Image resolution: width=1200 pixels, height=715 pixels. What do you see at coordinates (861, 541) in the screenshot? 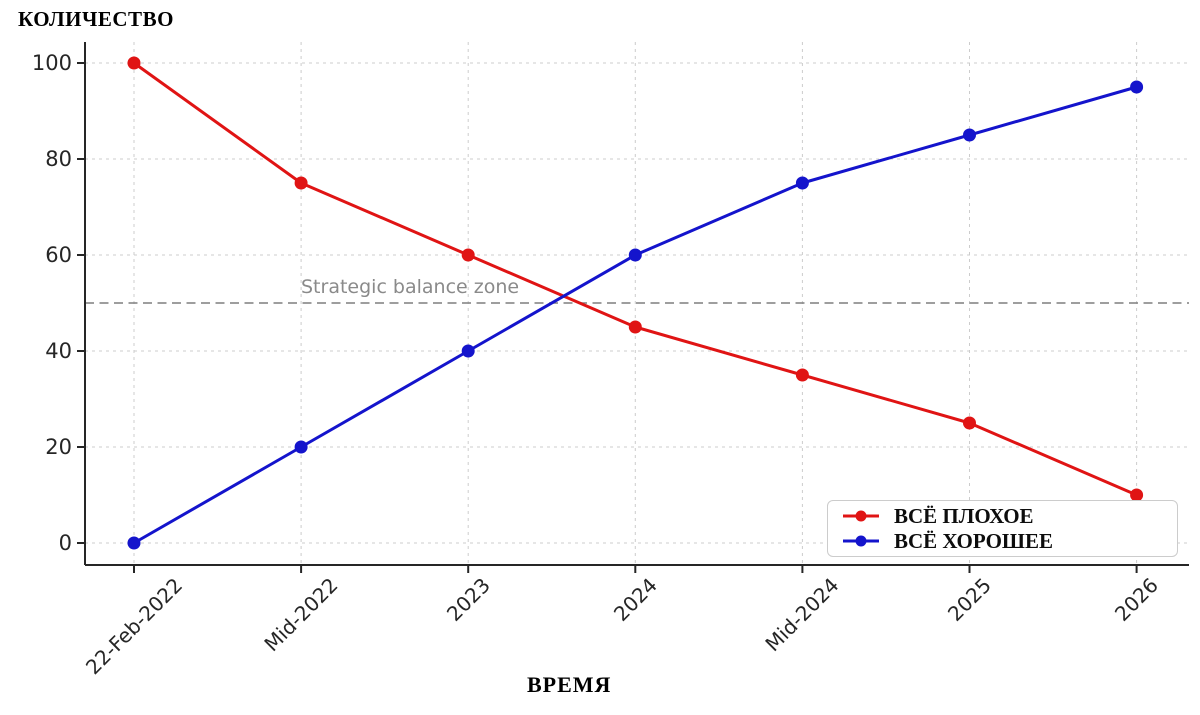
I see `legend-blue-line-icon` at bounding box center [861, 541].